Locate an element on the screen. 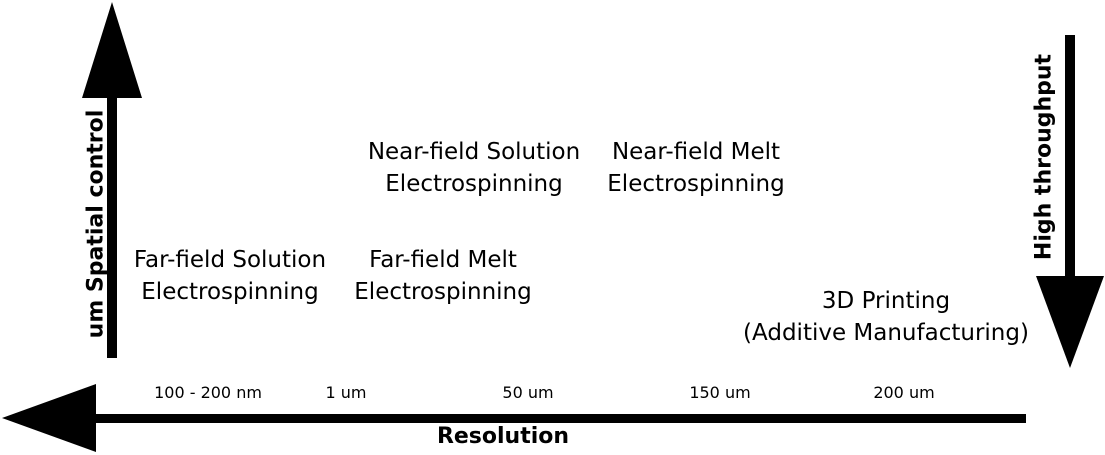 The height and width of the screenshot is (455, 1105). near-field-solution-label: Near-field Solution Electrospinning is located at coordinates (474, 168).